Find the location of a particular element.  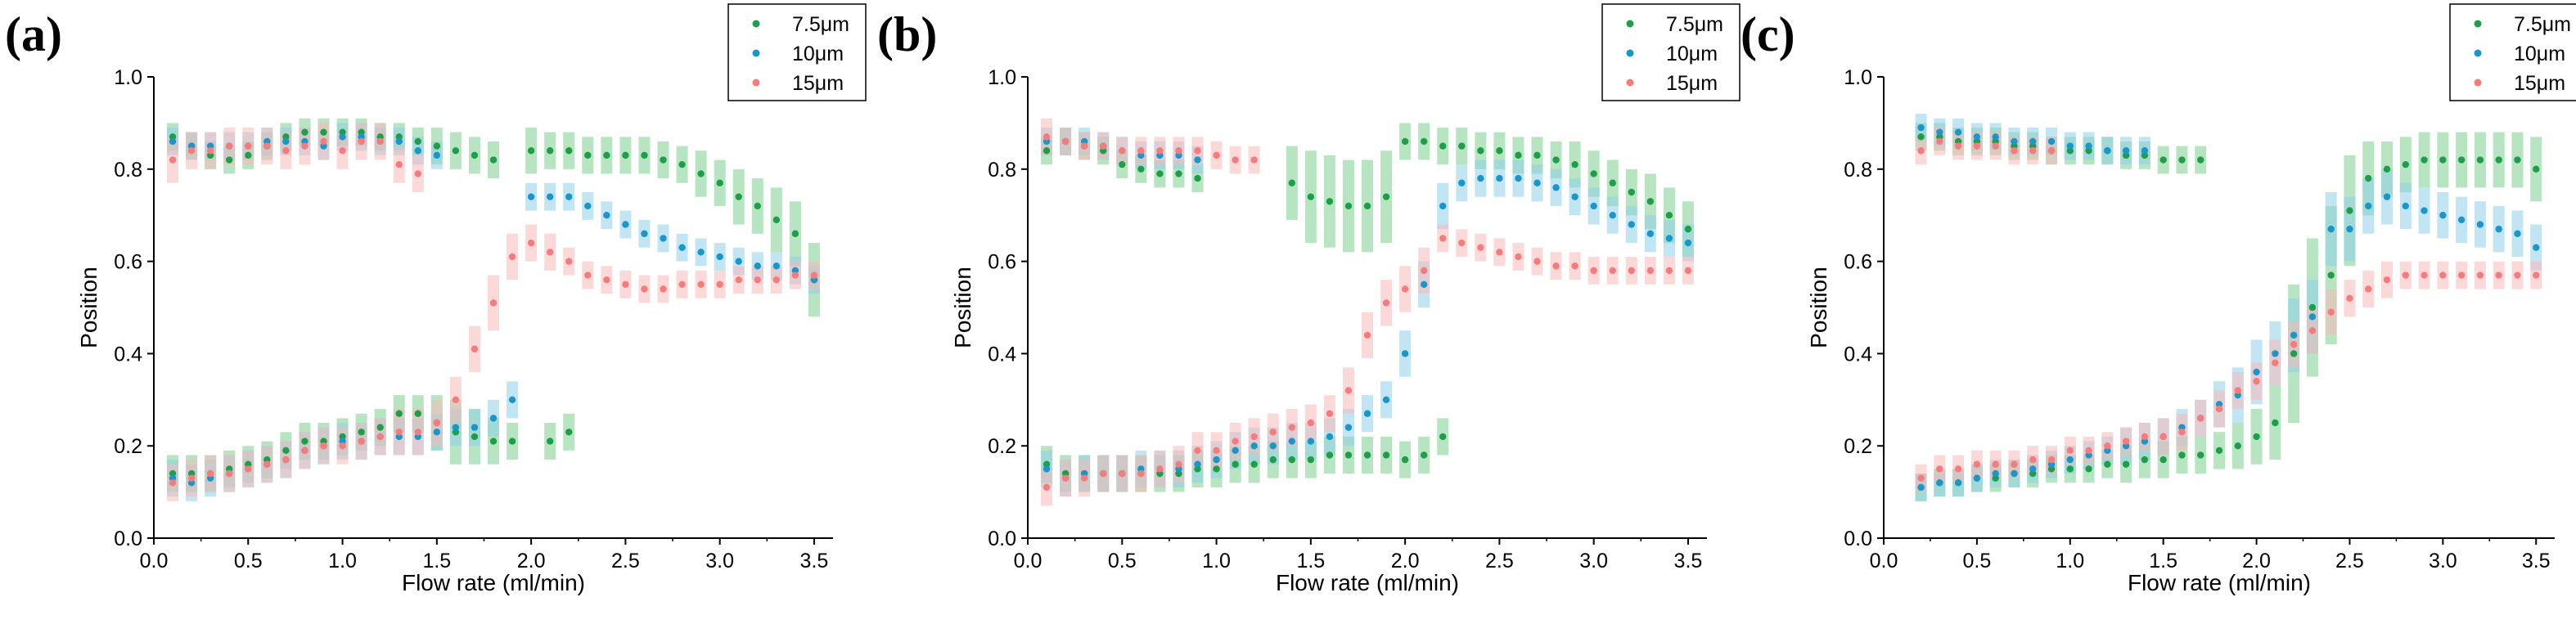

panel-label: (b) is located at coordinates (907, 34).